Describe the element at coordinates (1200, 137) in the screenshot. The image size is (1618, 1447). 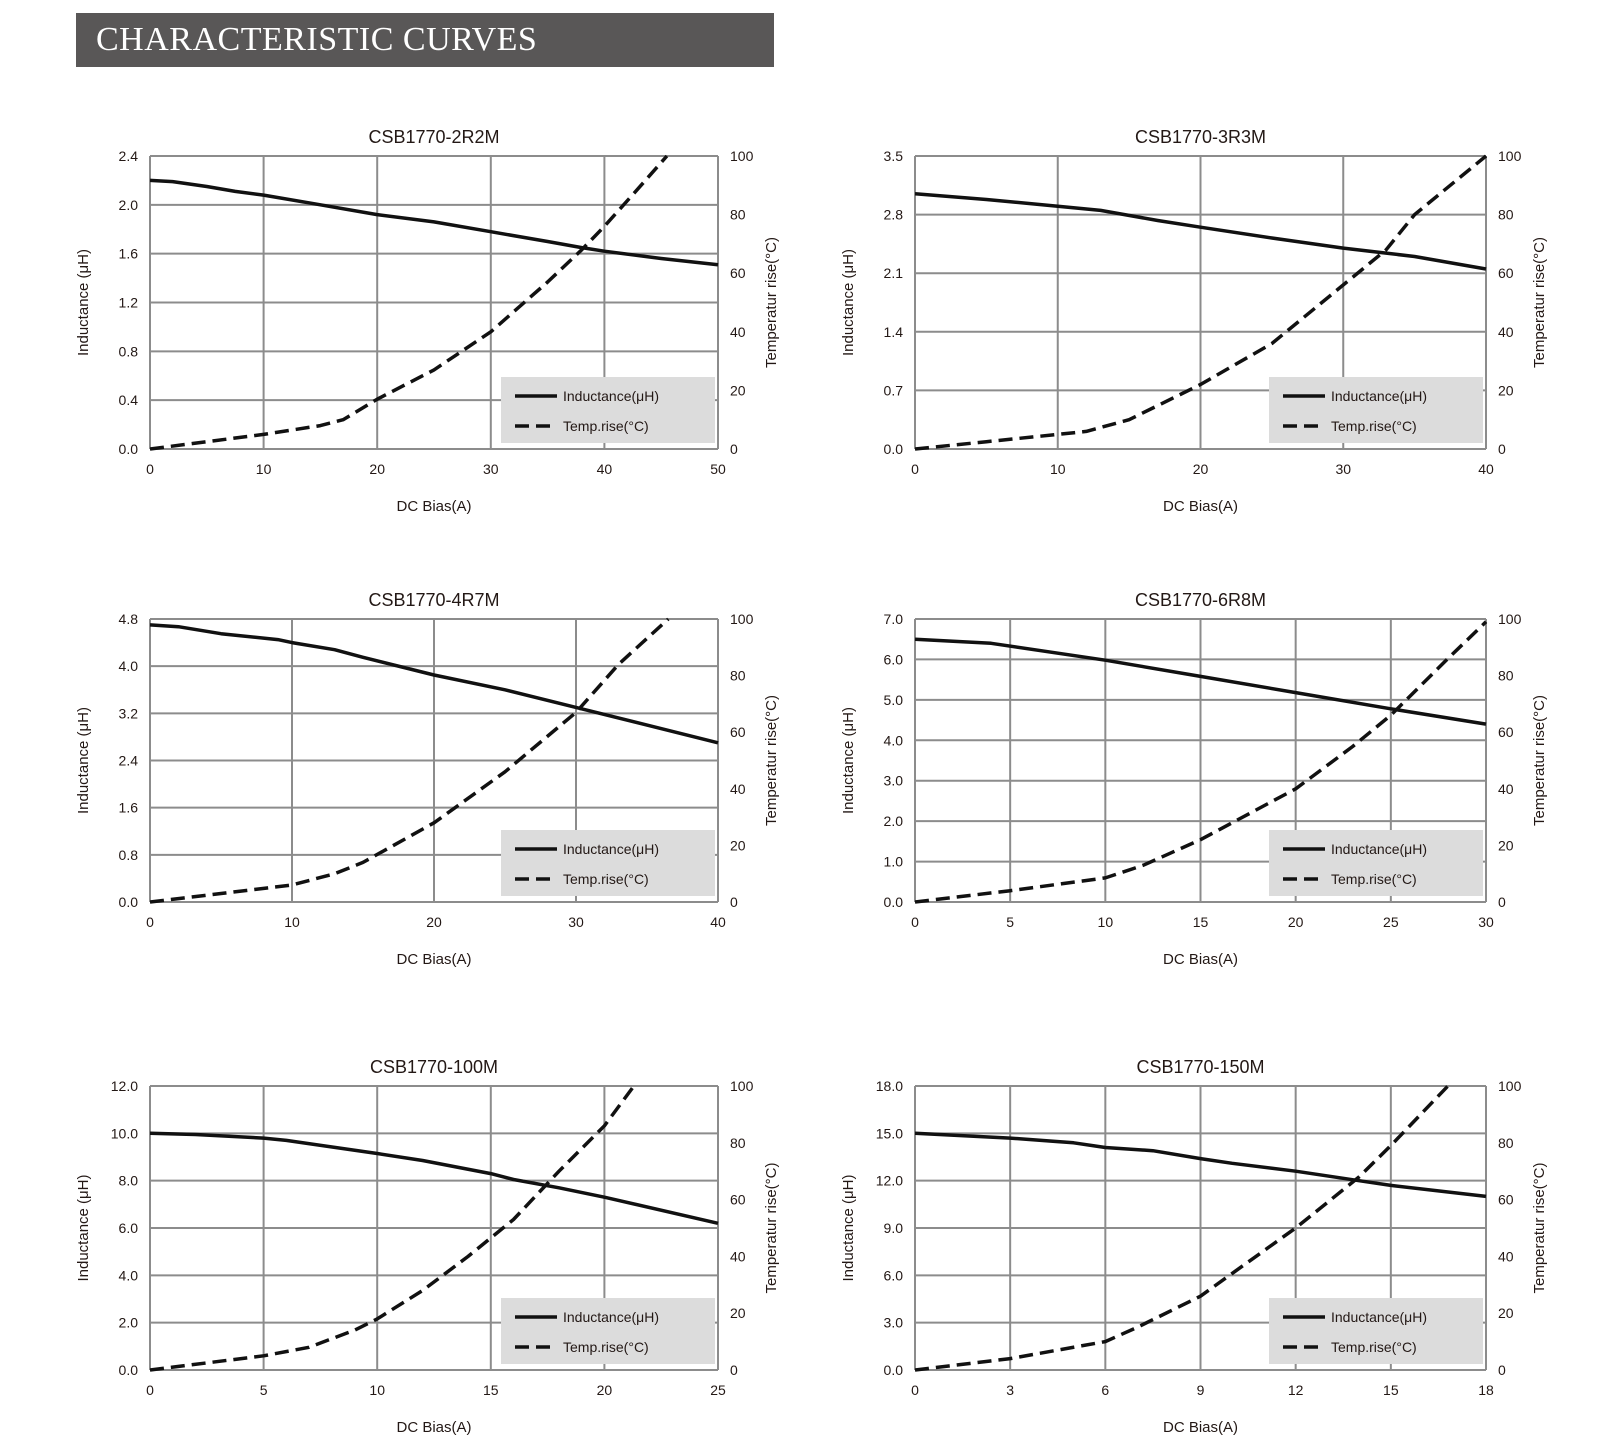
I see `chart-title: CSB1770-3R3M` at that location.